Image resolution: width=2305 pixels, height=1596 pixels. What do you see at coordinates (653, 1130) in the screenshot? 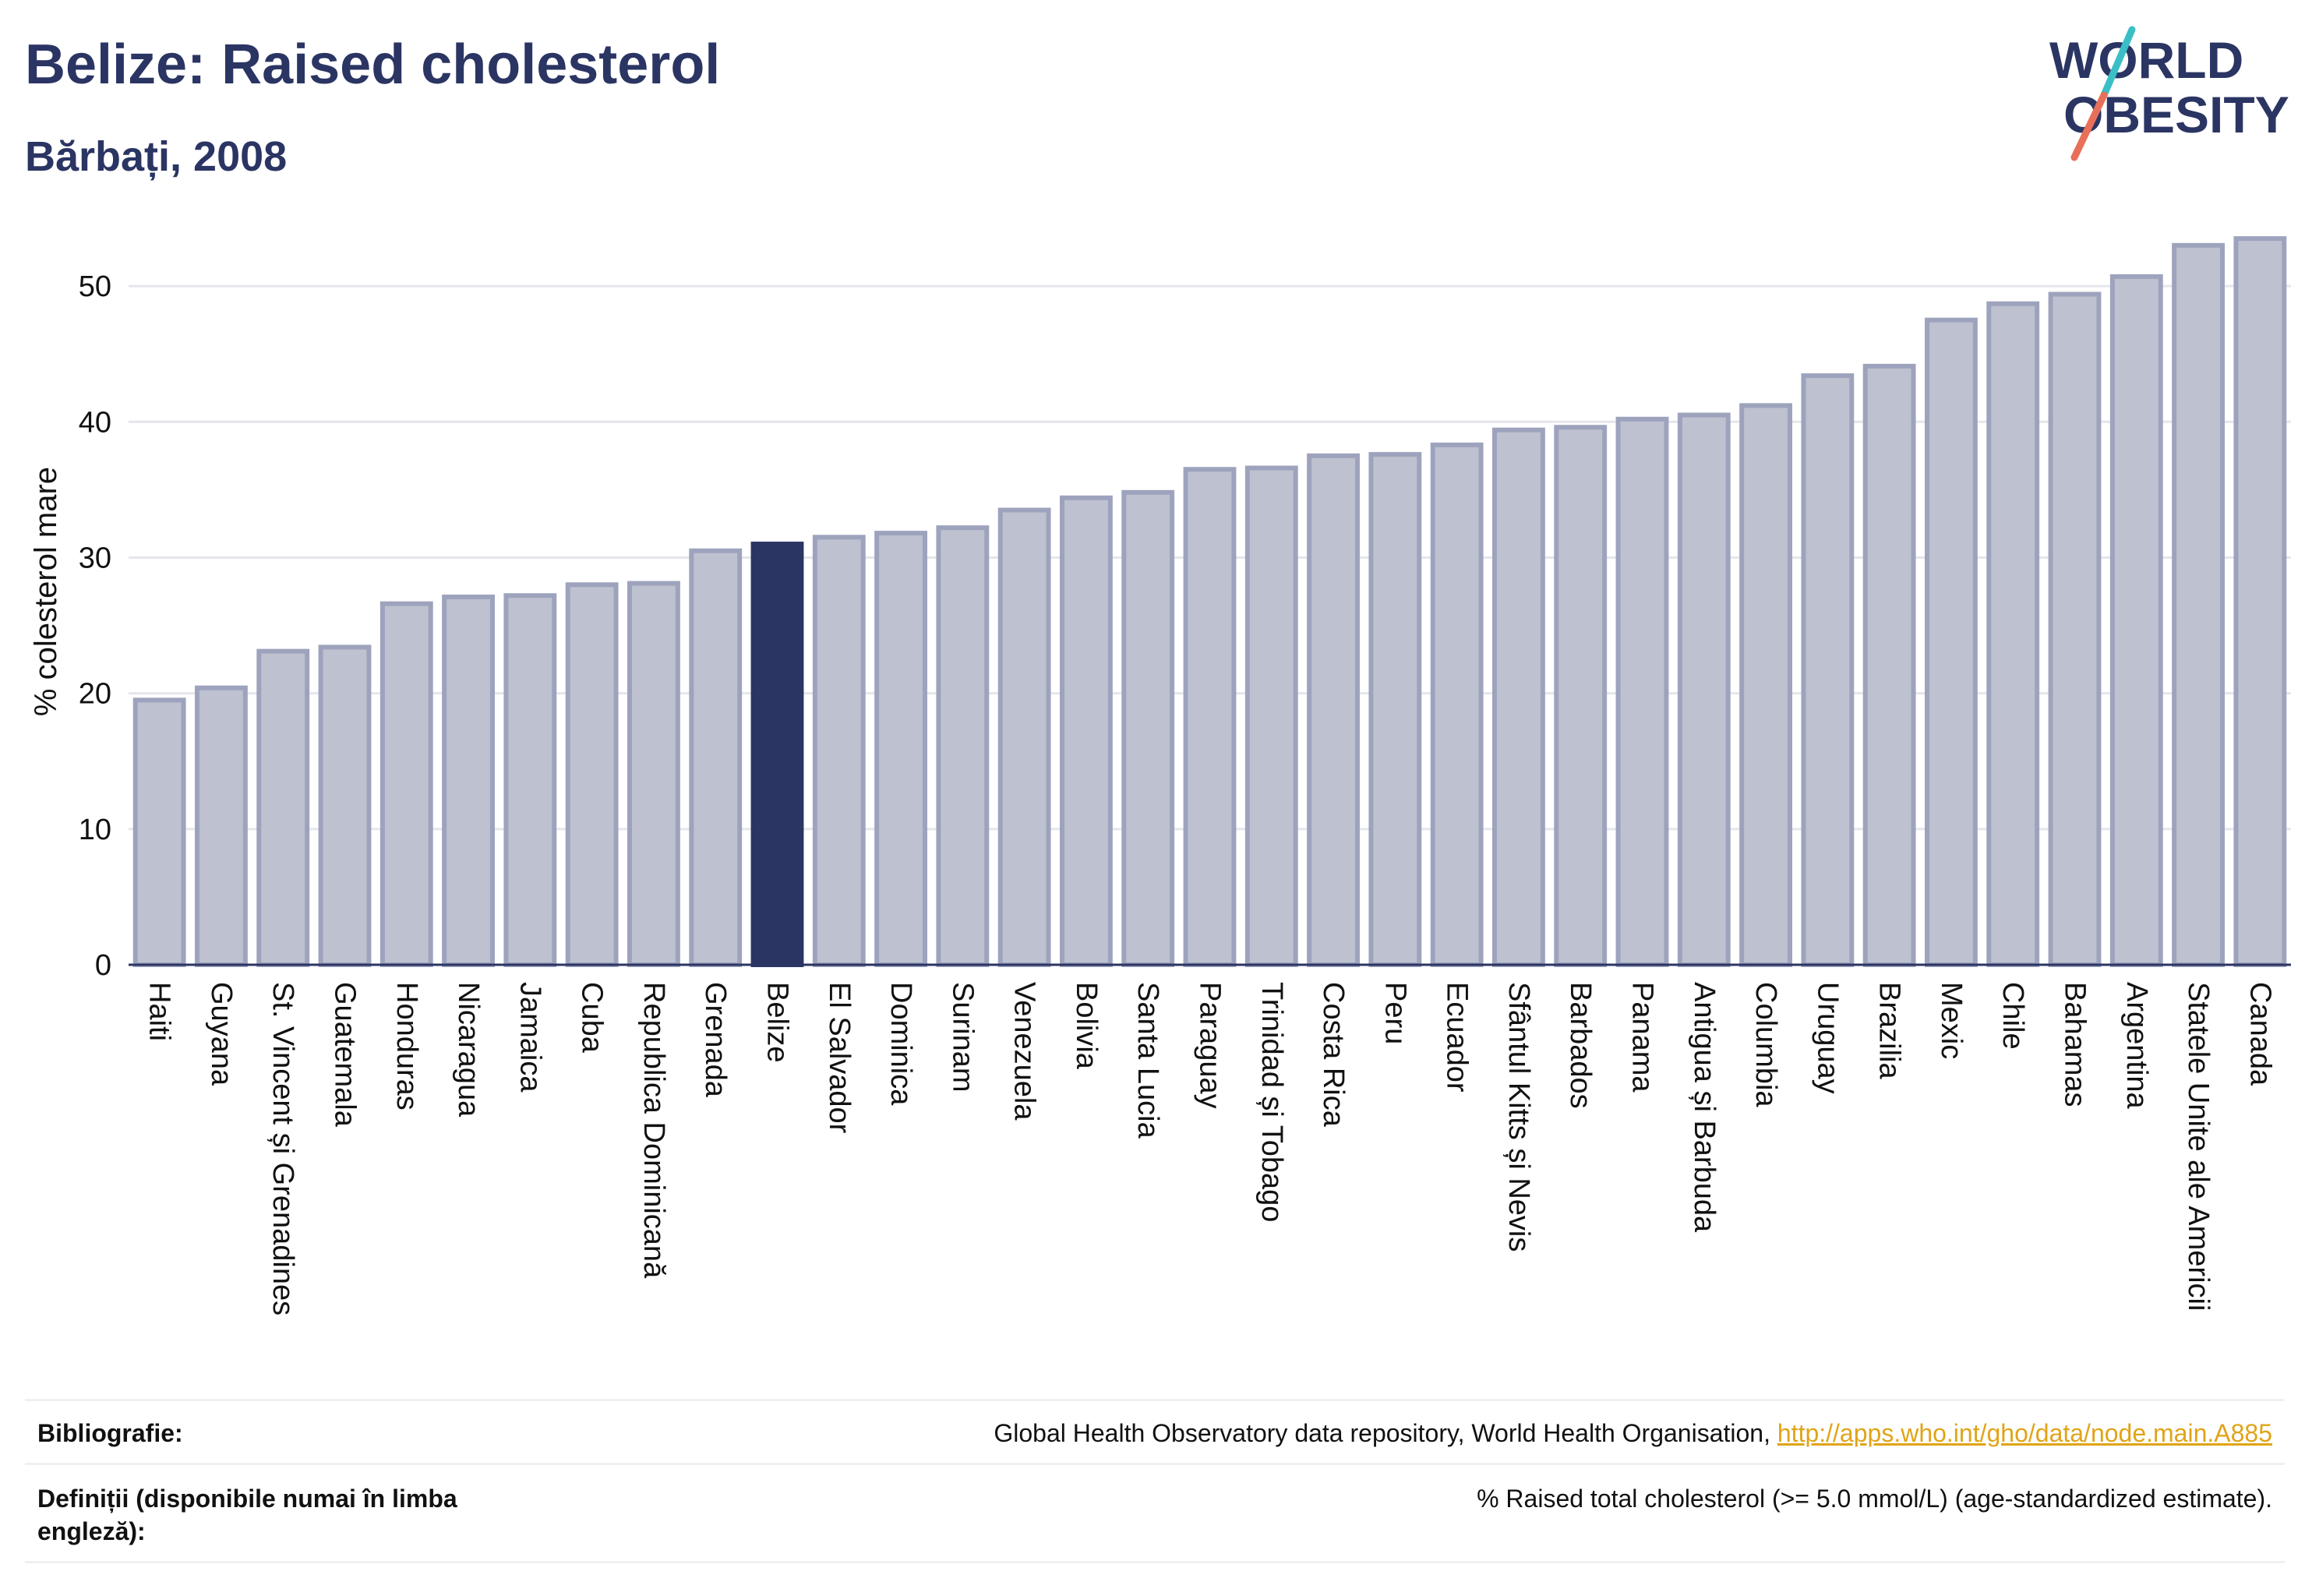
I see `x-tick-label: Republica Dominicană` at bounding box center [653, 1130].